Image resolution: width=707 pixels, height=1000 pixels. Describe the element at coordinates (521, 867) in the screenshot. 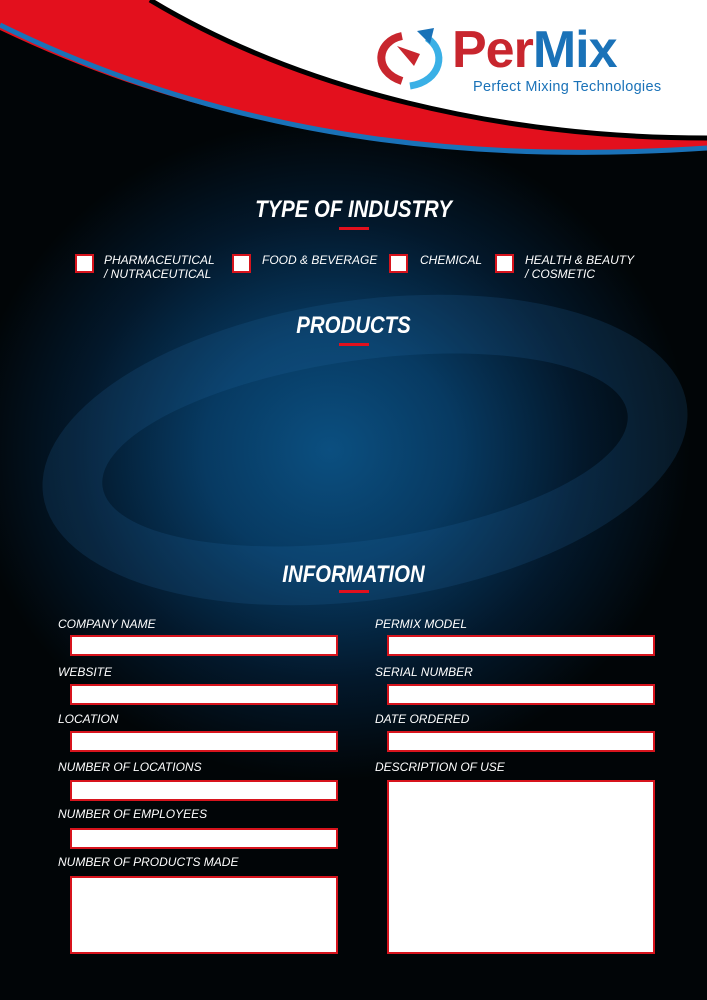

I see `description-of-use-textarea` at that location.